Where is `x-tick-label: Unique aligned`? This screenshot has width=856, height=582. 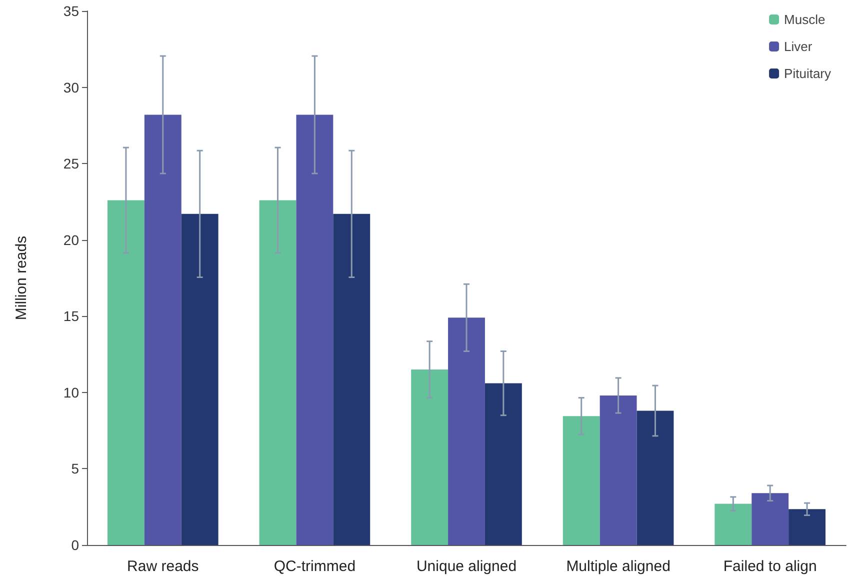
x-tick-label: Unique aligned is located at coordinates (466, 566).